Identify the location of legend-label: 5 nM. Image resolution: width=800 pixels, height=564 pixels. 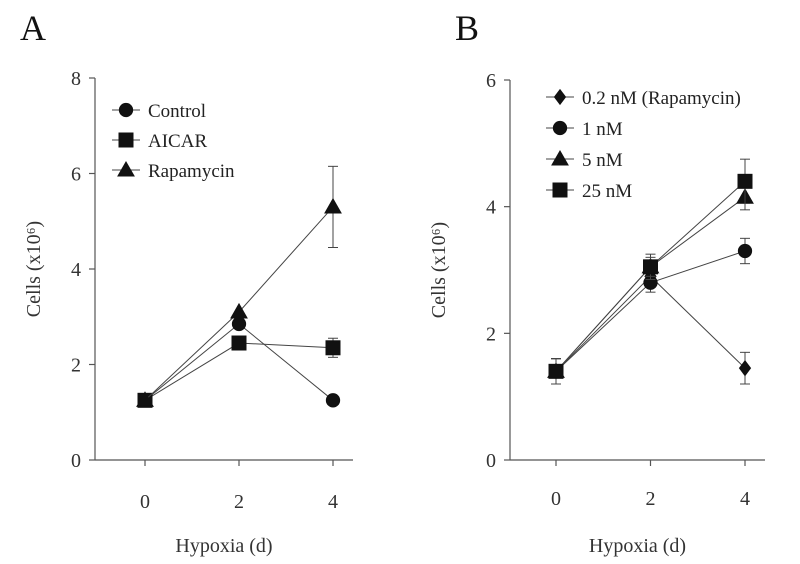
(602, 160).